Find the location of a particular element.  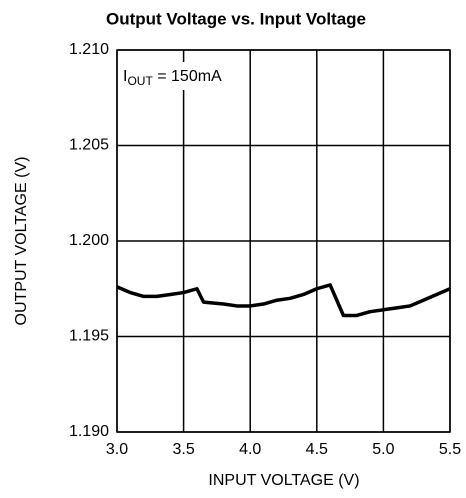

y-tick-label: 1.195 is located at coordinates (89, 336).